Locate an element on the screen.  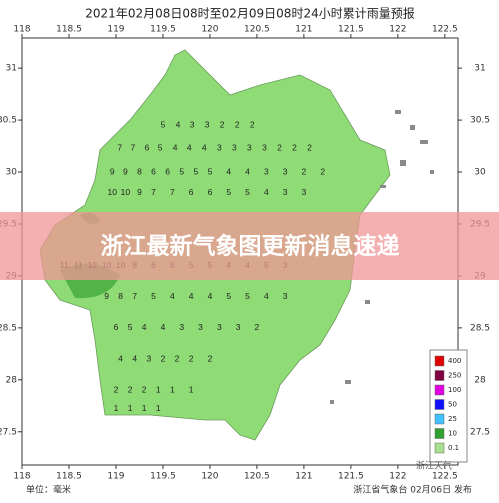
x-tick-label: 121 is located at coordinates (303, 477).